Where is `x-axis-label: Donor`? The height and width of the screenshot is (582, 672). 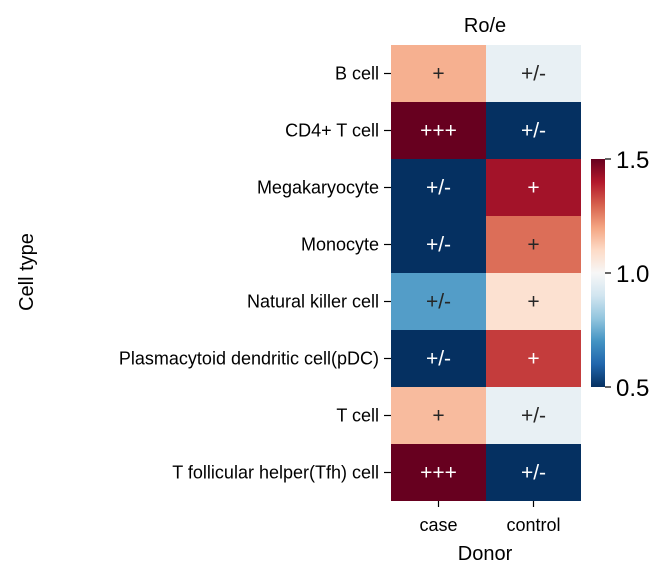
x-axis-label: Donor is located at coordinates (485, 554).